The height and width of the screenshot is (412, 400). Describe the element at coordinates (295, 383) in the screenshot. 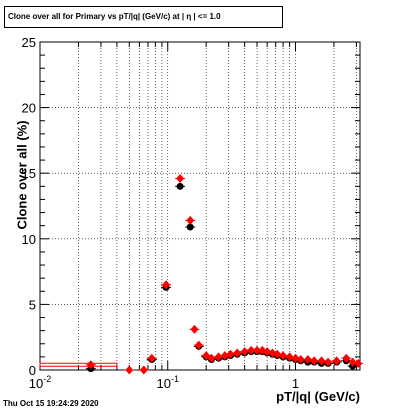

I see `x-tick-label: 1` at that location.